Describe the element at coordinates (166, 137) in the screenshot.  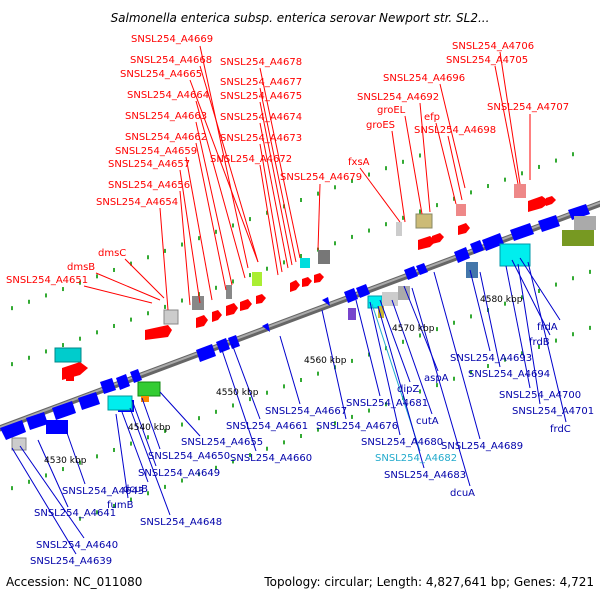
I see `gene-label: SNSL254_A4662` at that location.